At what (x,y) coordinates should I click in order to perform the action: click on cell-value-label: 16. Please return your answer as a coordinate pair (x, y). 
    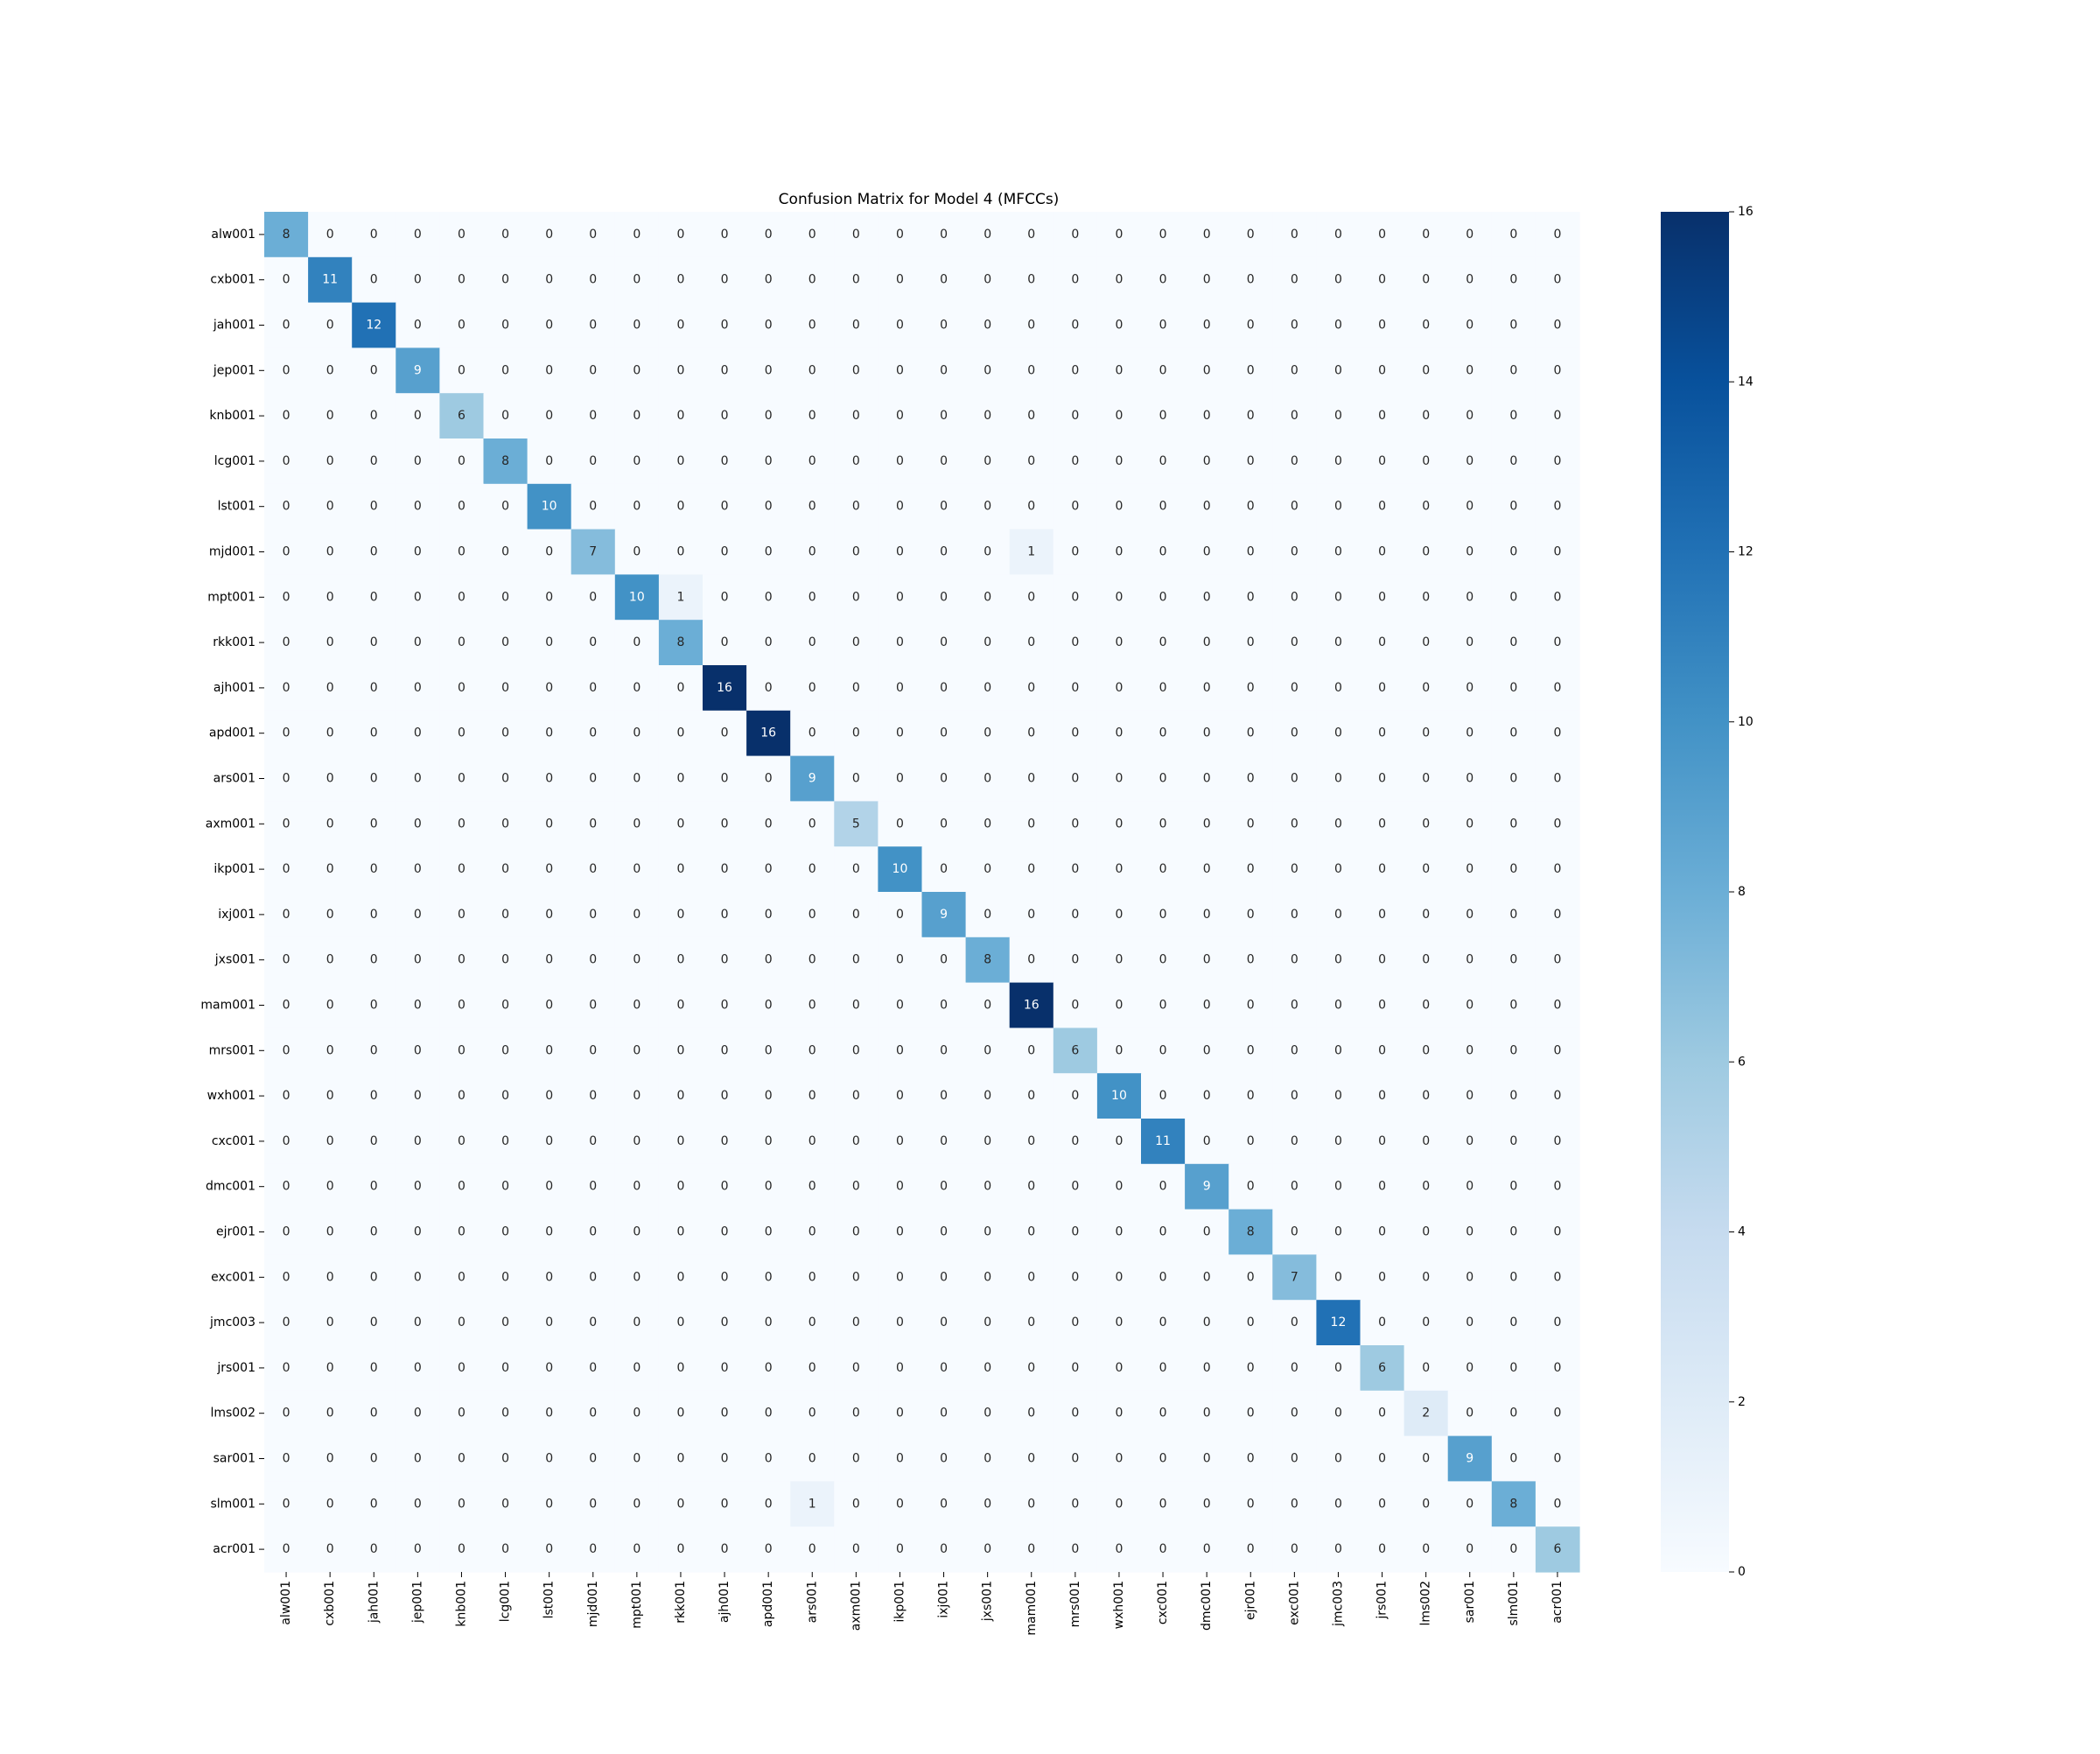
    Looking at the image, I should click on (1032, 1006).